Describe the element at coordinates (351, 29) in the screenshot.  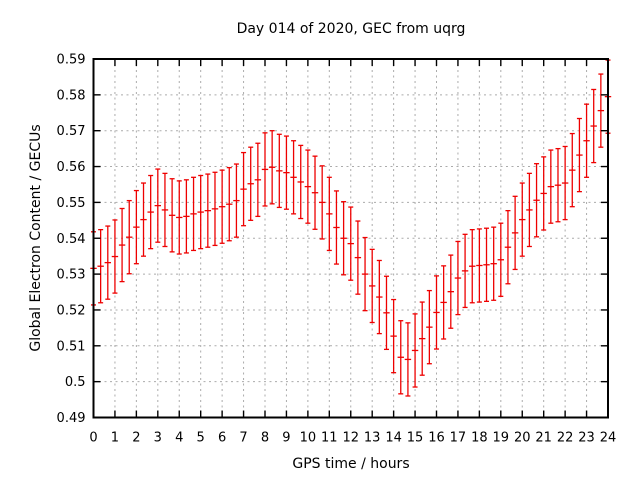
I see `chart-title: Day 014 of 2020, GEC from uqrg` at that location.